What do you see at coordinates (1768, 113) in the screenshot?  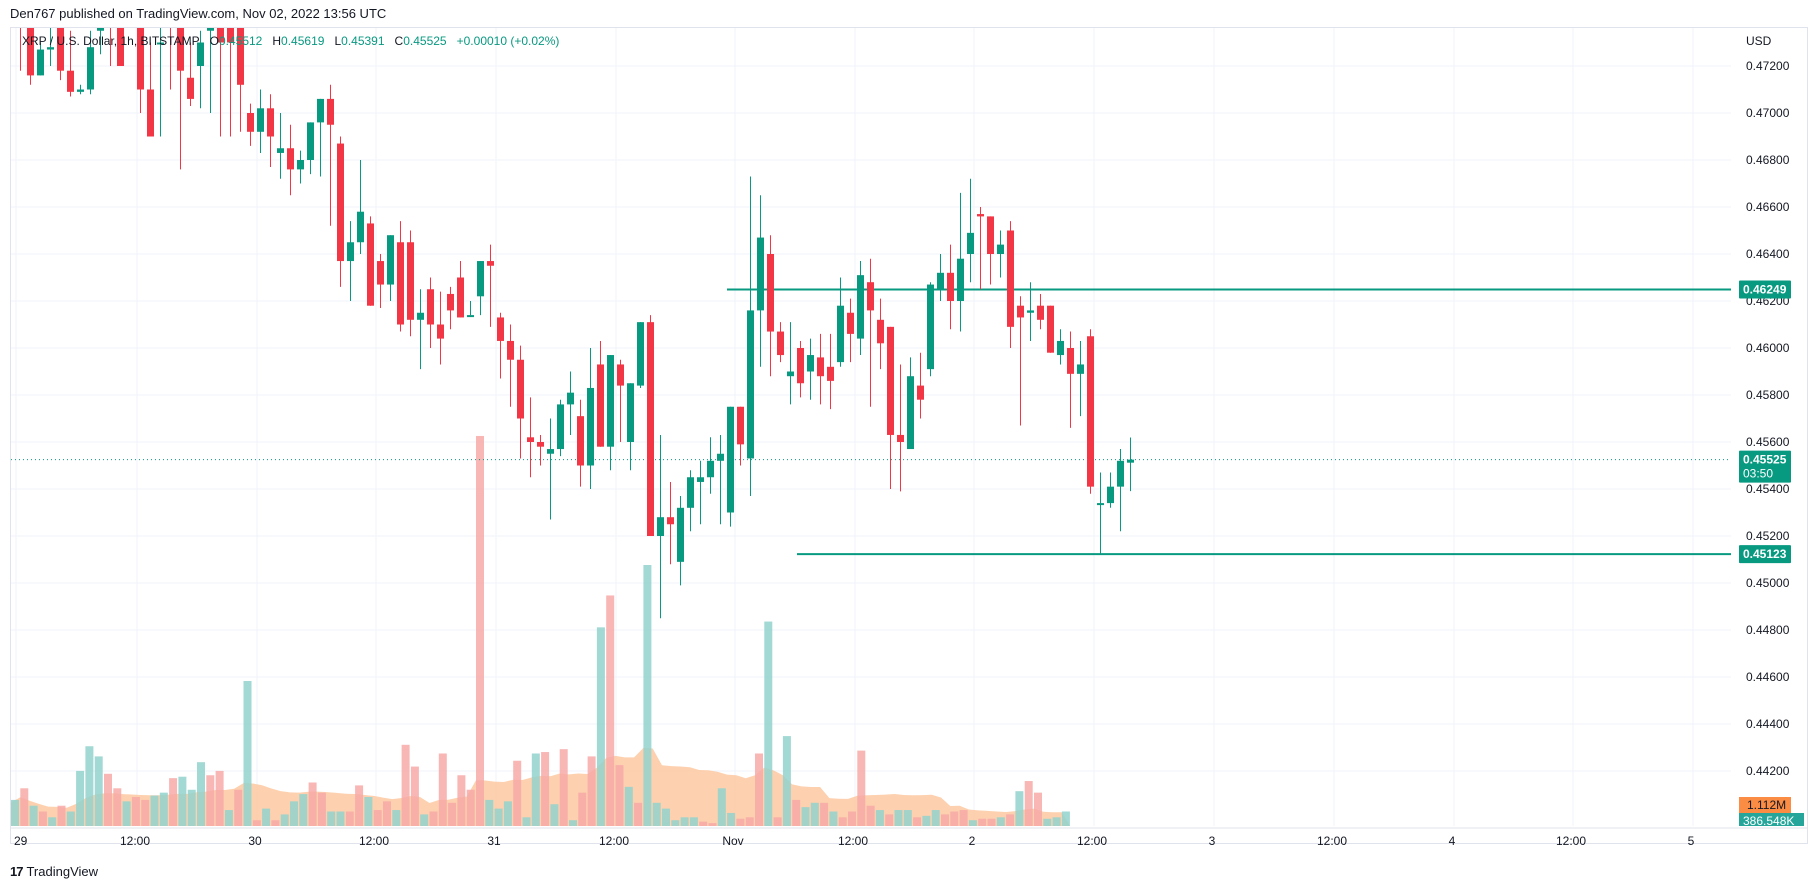 I see `price-tick: 0.47000` at bounding box center [1768, 113].